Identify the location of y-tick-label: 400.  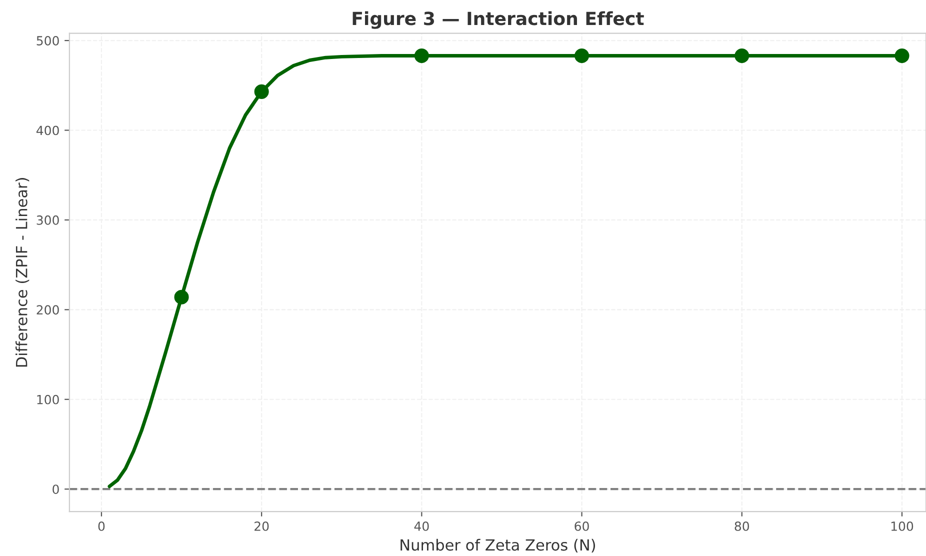
(47, 131).